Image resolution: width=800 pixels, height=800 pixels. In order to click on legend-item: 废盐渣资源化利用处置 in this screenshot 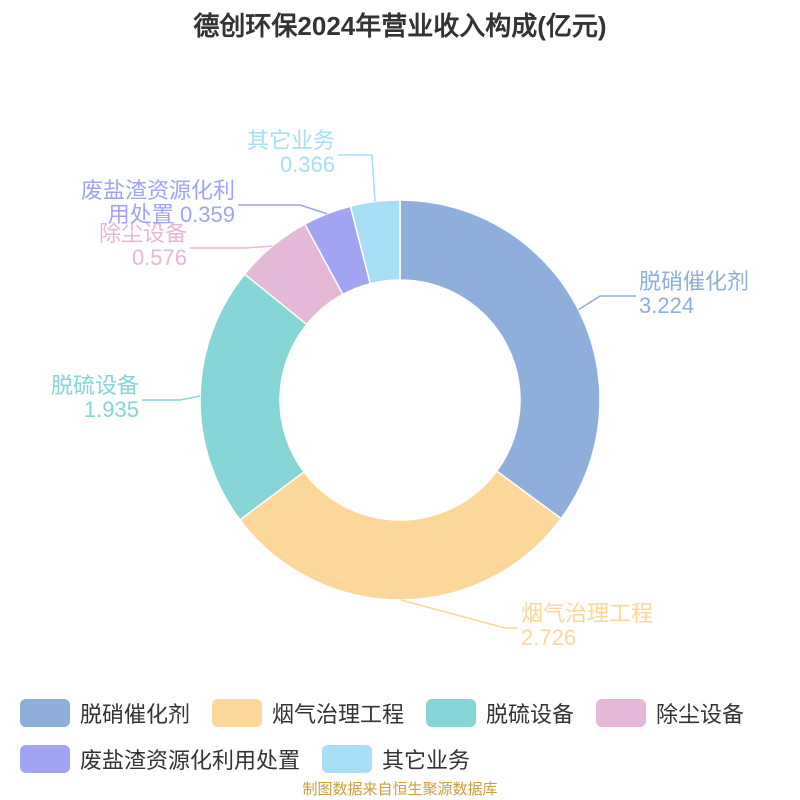, I will do `click(160, 759)`.